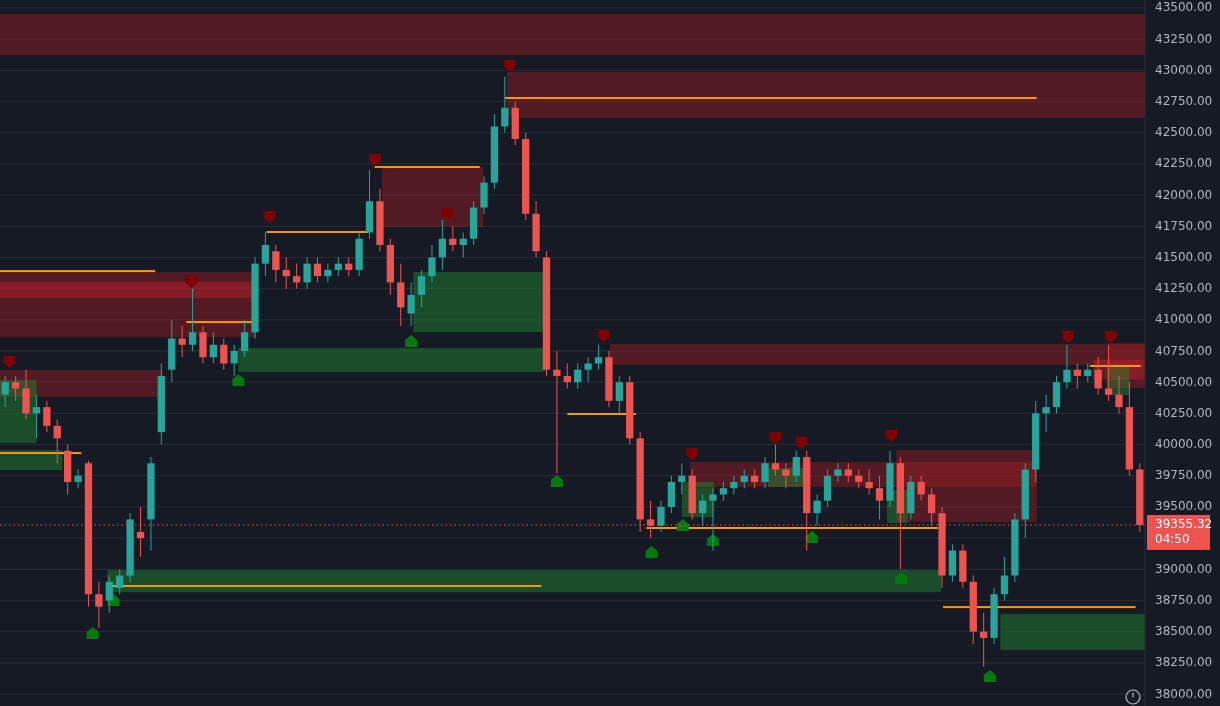  I want to click on y-tick-label: 38000.00, so click(1184, 693).